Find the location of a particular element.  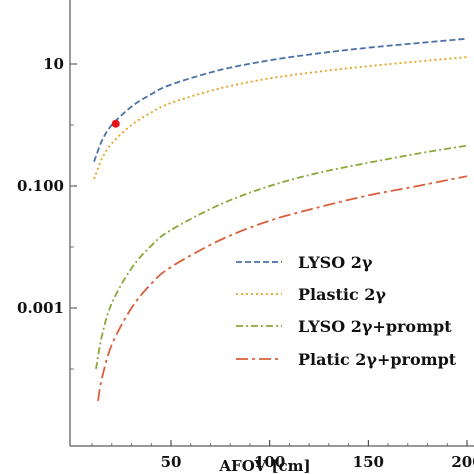

annotation-layer is located at coordinates (115, 123).